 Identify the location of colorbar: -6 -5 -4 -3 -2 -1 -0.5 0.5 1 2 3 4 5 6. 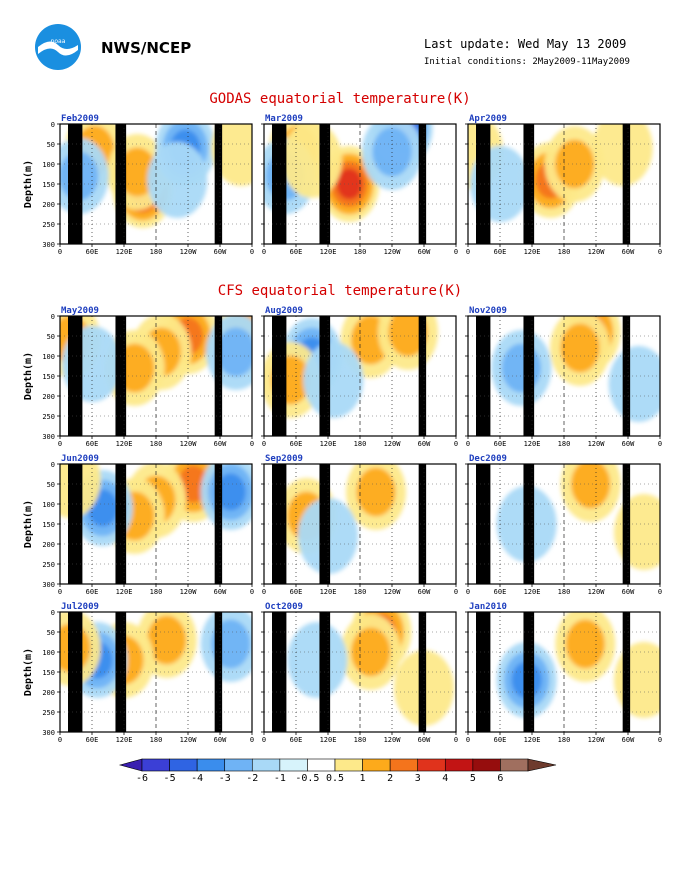
(337, 771).